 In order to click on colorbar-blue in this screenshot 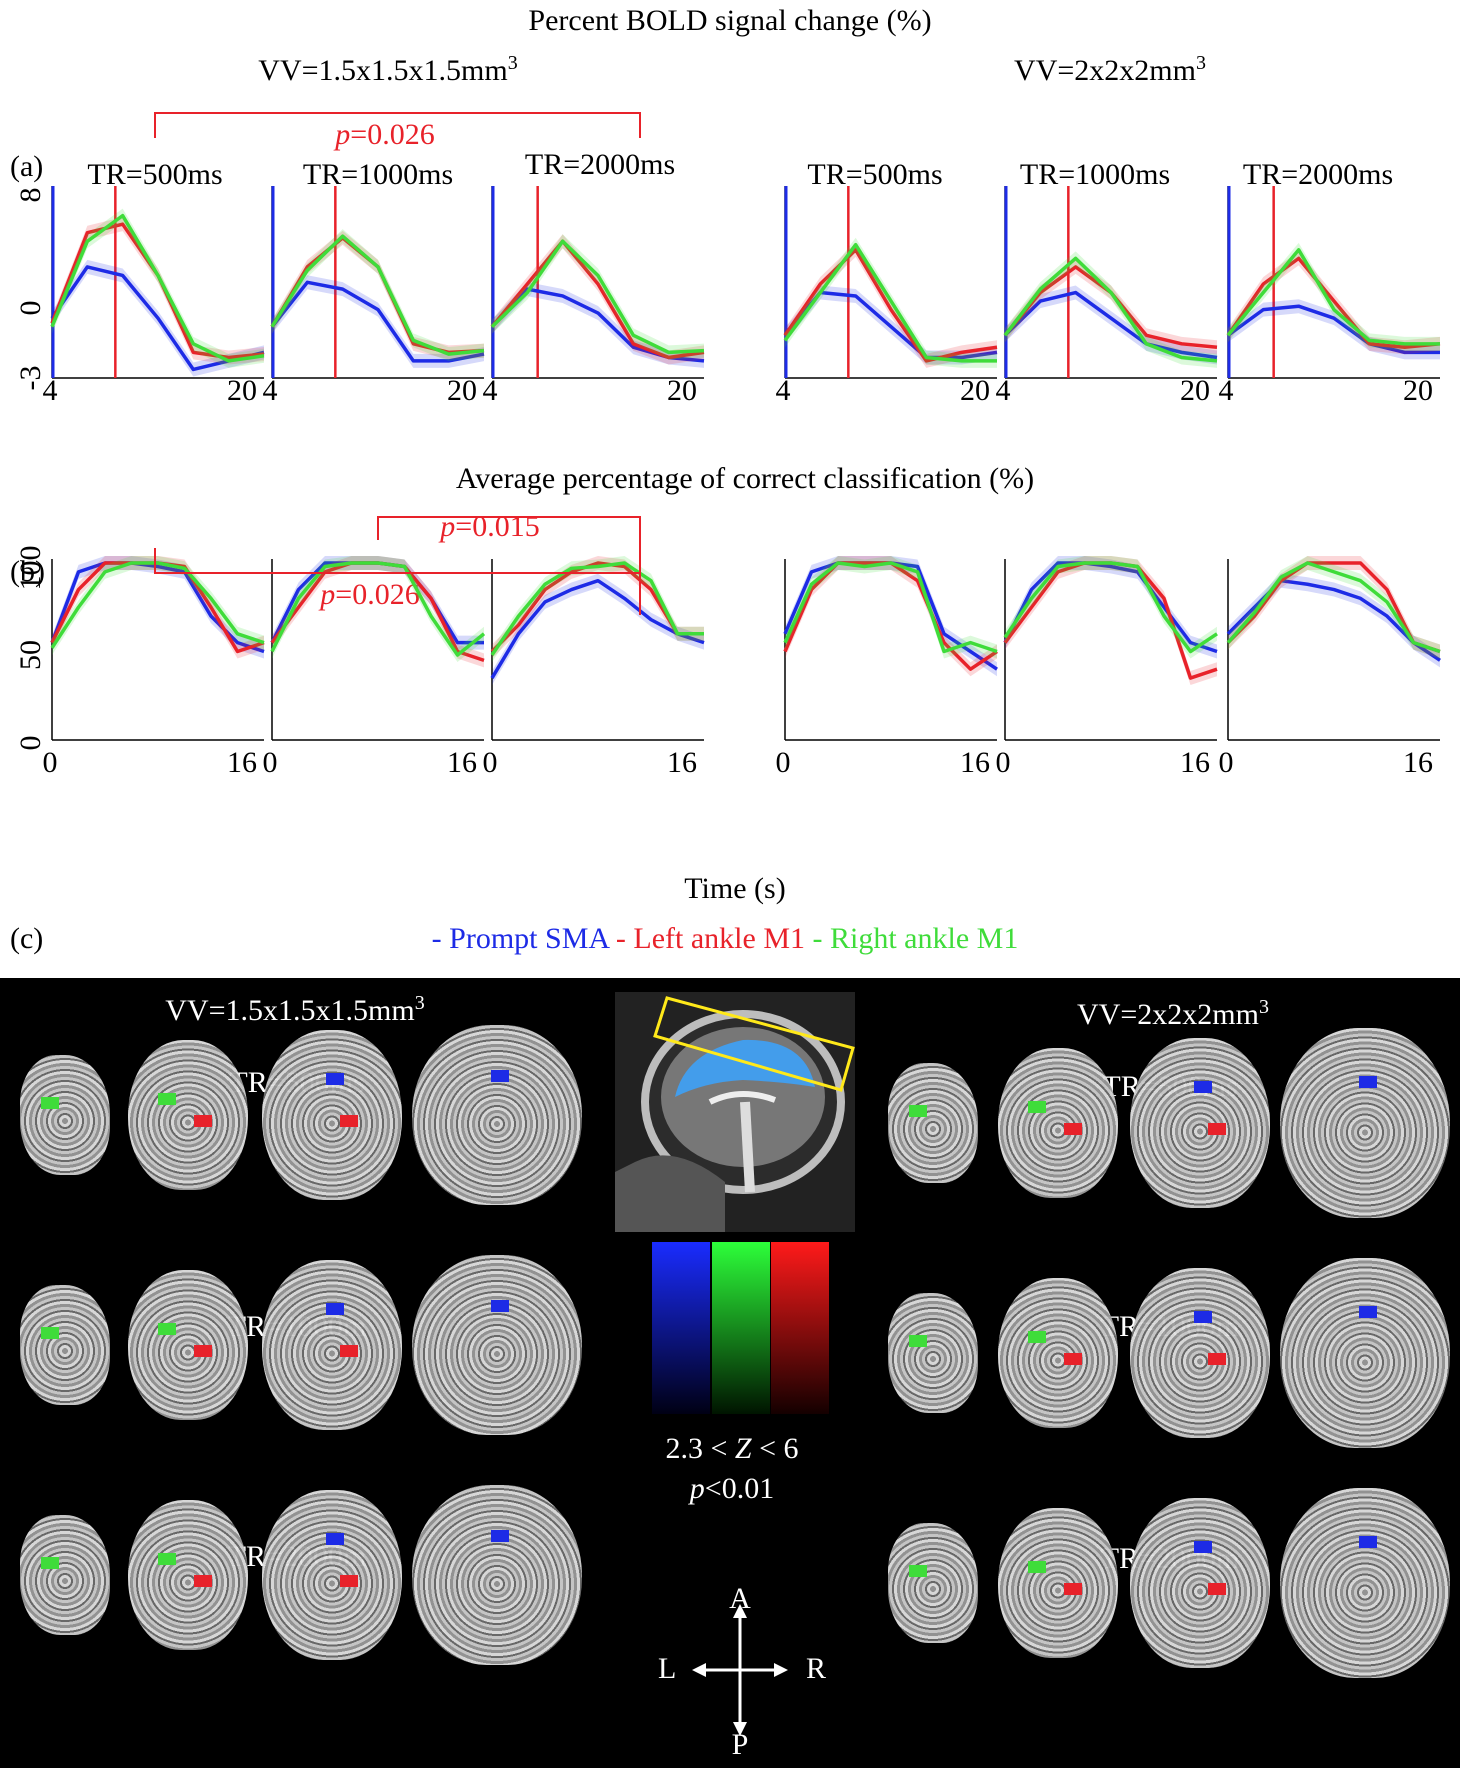, I will do `click(681, 1328)`.